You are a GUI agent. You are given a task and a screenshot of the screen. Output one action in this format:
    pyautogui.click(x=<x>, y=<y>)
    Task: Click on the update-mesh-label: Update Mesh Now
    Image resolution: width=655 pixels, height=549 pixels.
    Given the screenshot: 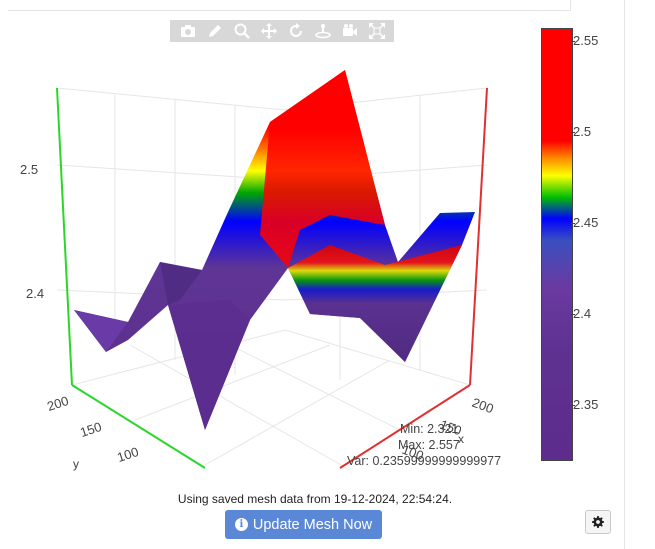 What is the action you would take?
    pyautogui.click(x=312, y=524)
    